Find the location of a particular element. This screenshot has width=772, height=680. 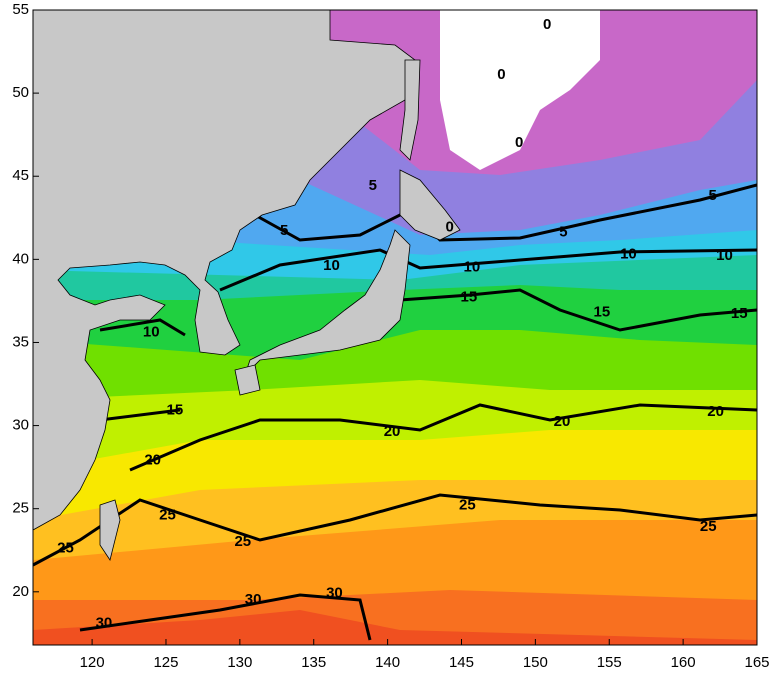

x-tick-label: 130 is located at coordinates (239, 662).